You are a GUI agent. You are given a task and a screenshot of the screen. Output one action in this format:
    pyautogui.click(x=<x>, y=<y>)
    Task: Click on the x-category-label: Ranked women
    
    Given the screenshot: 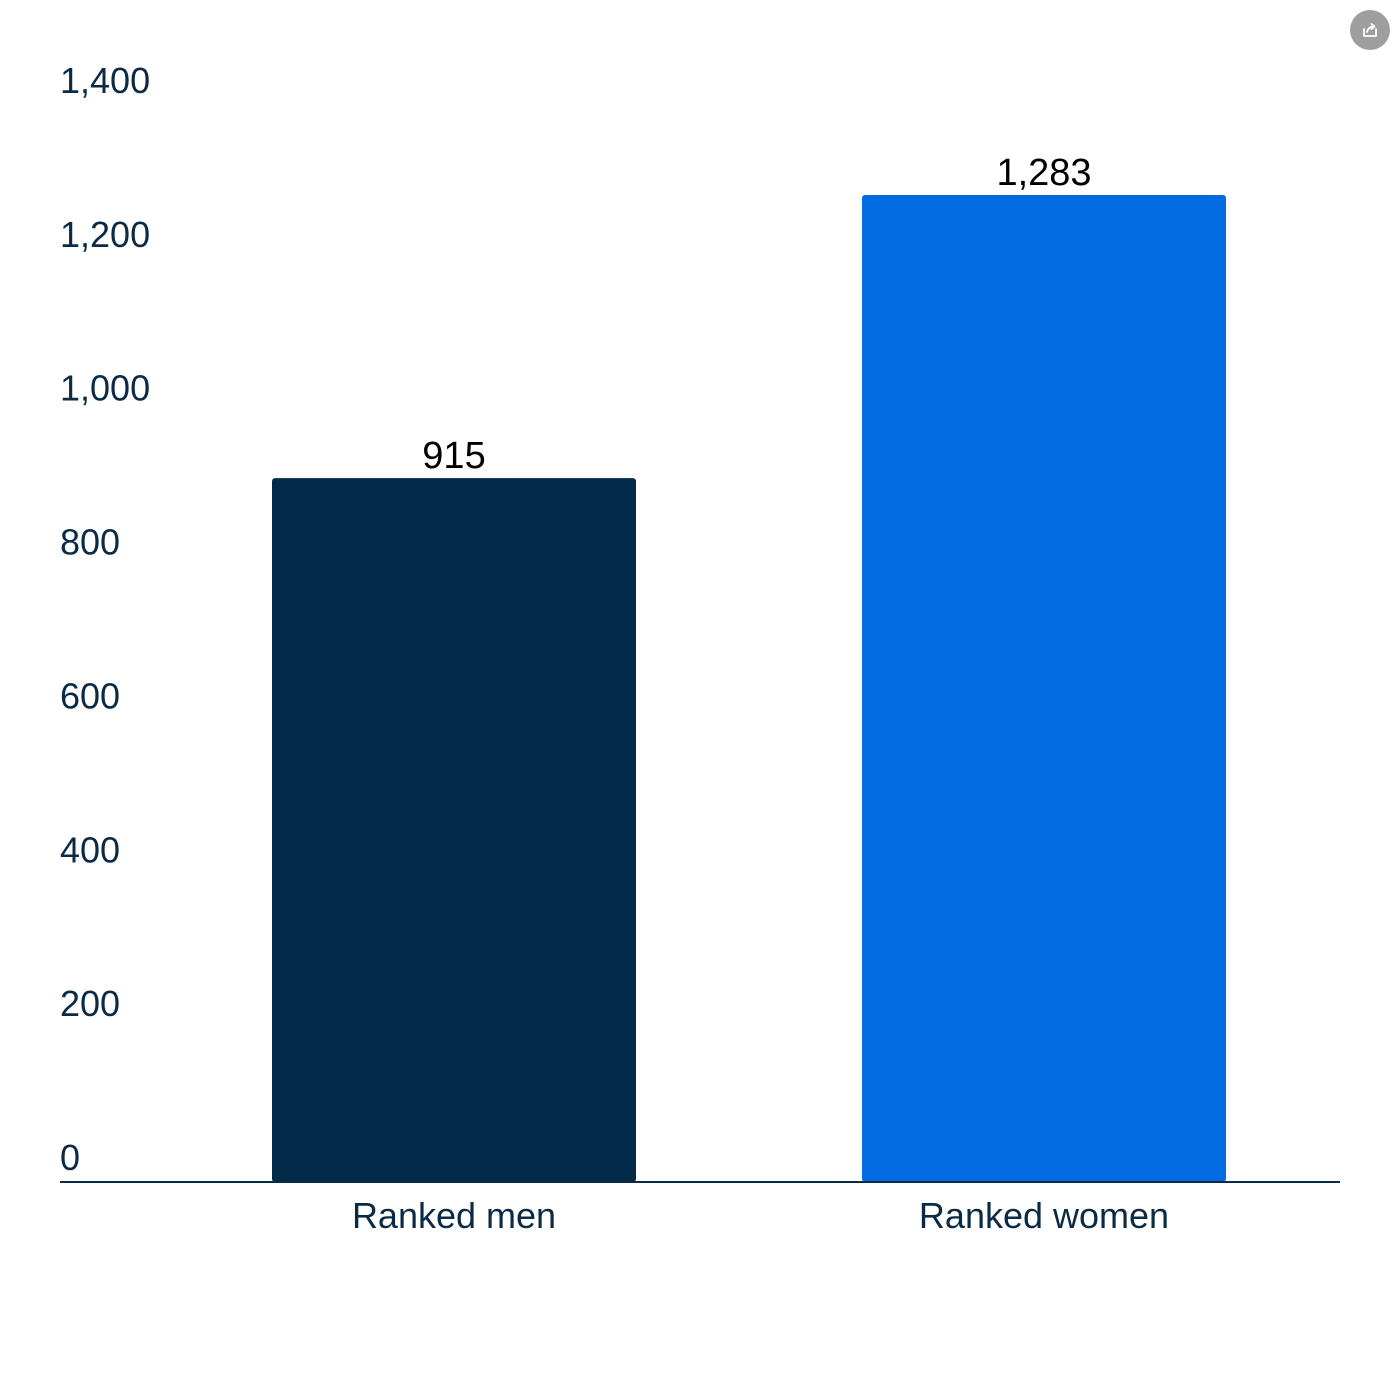 What is the action you would take?
    pyautogui.click(x=1044, y=1215)
    